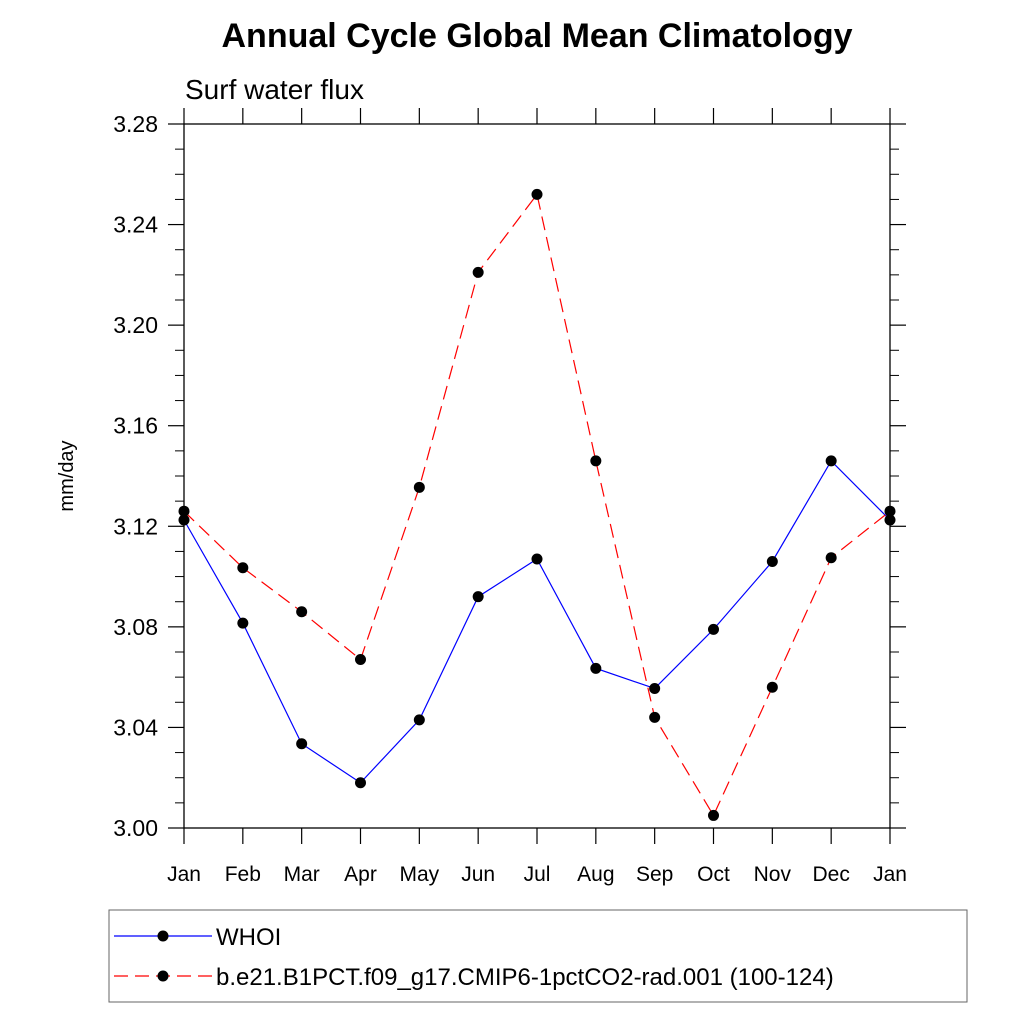 The image size is (1024, 1024). What do you see at coordinates (135, 225) in the screenshot?
I see `y-tick-label: 3.24` at bounding box center [135, 225].